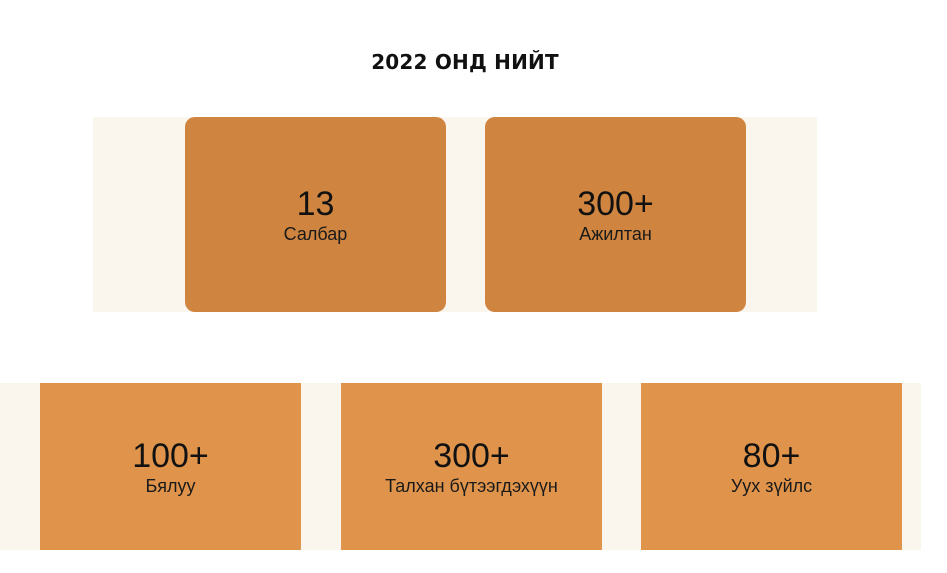  Describe the element at coordinates (771, 455) in the screenshot. I see `stat-value: 80+` at that location.